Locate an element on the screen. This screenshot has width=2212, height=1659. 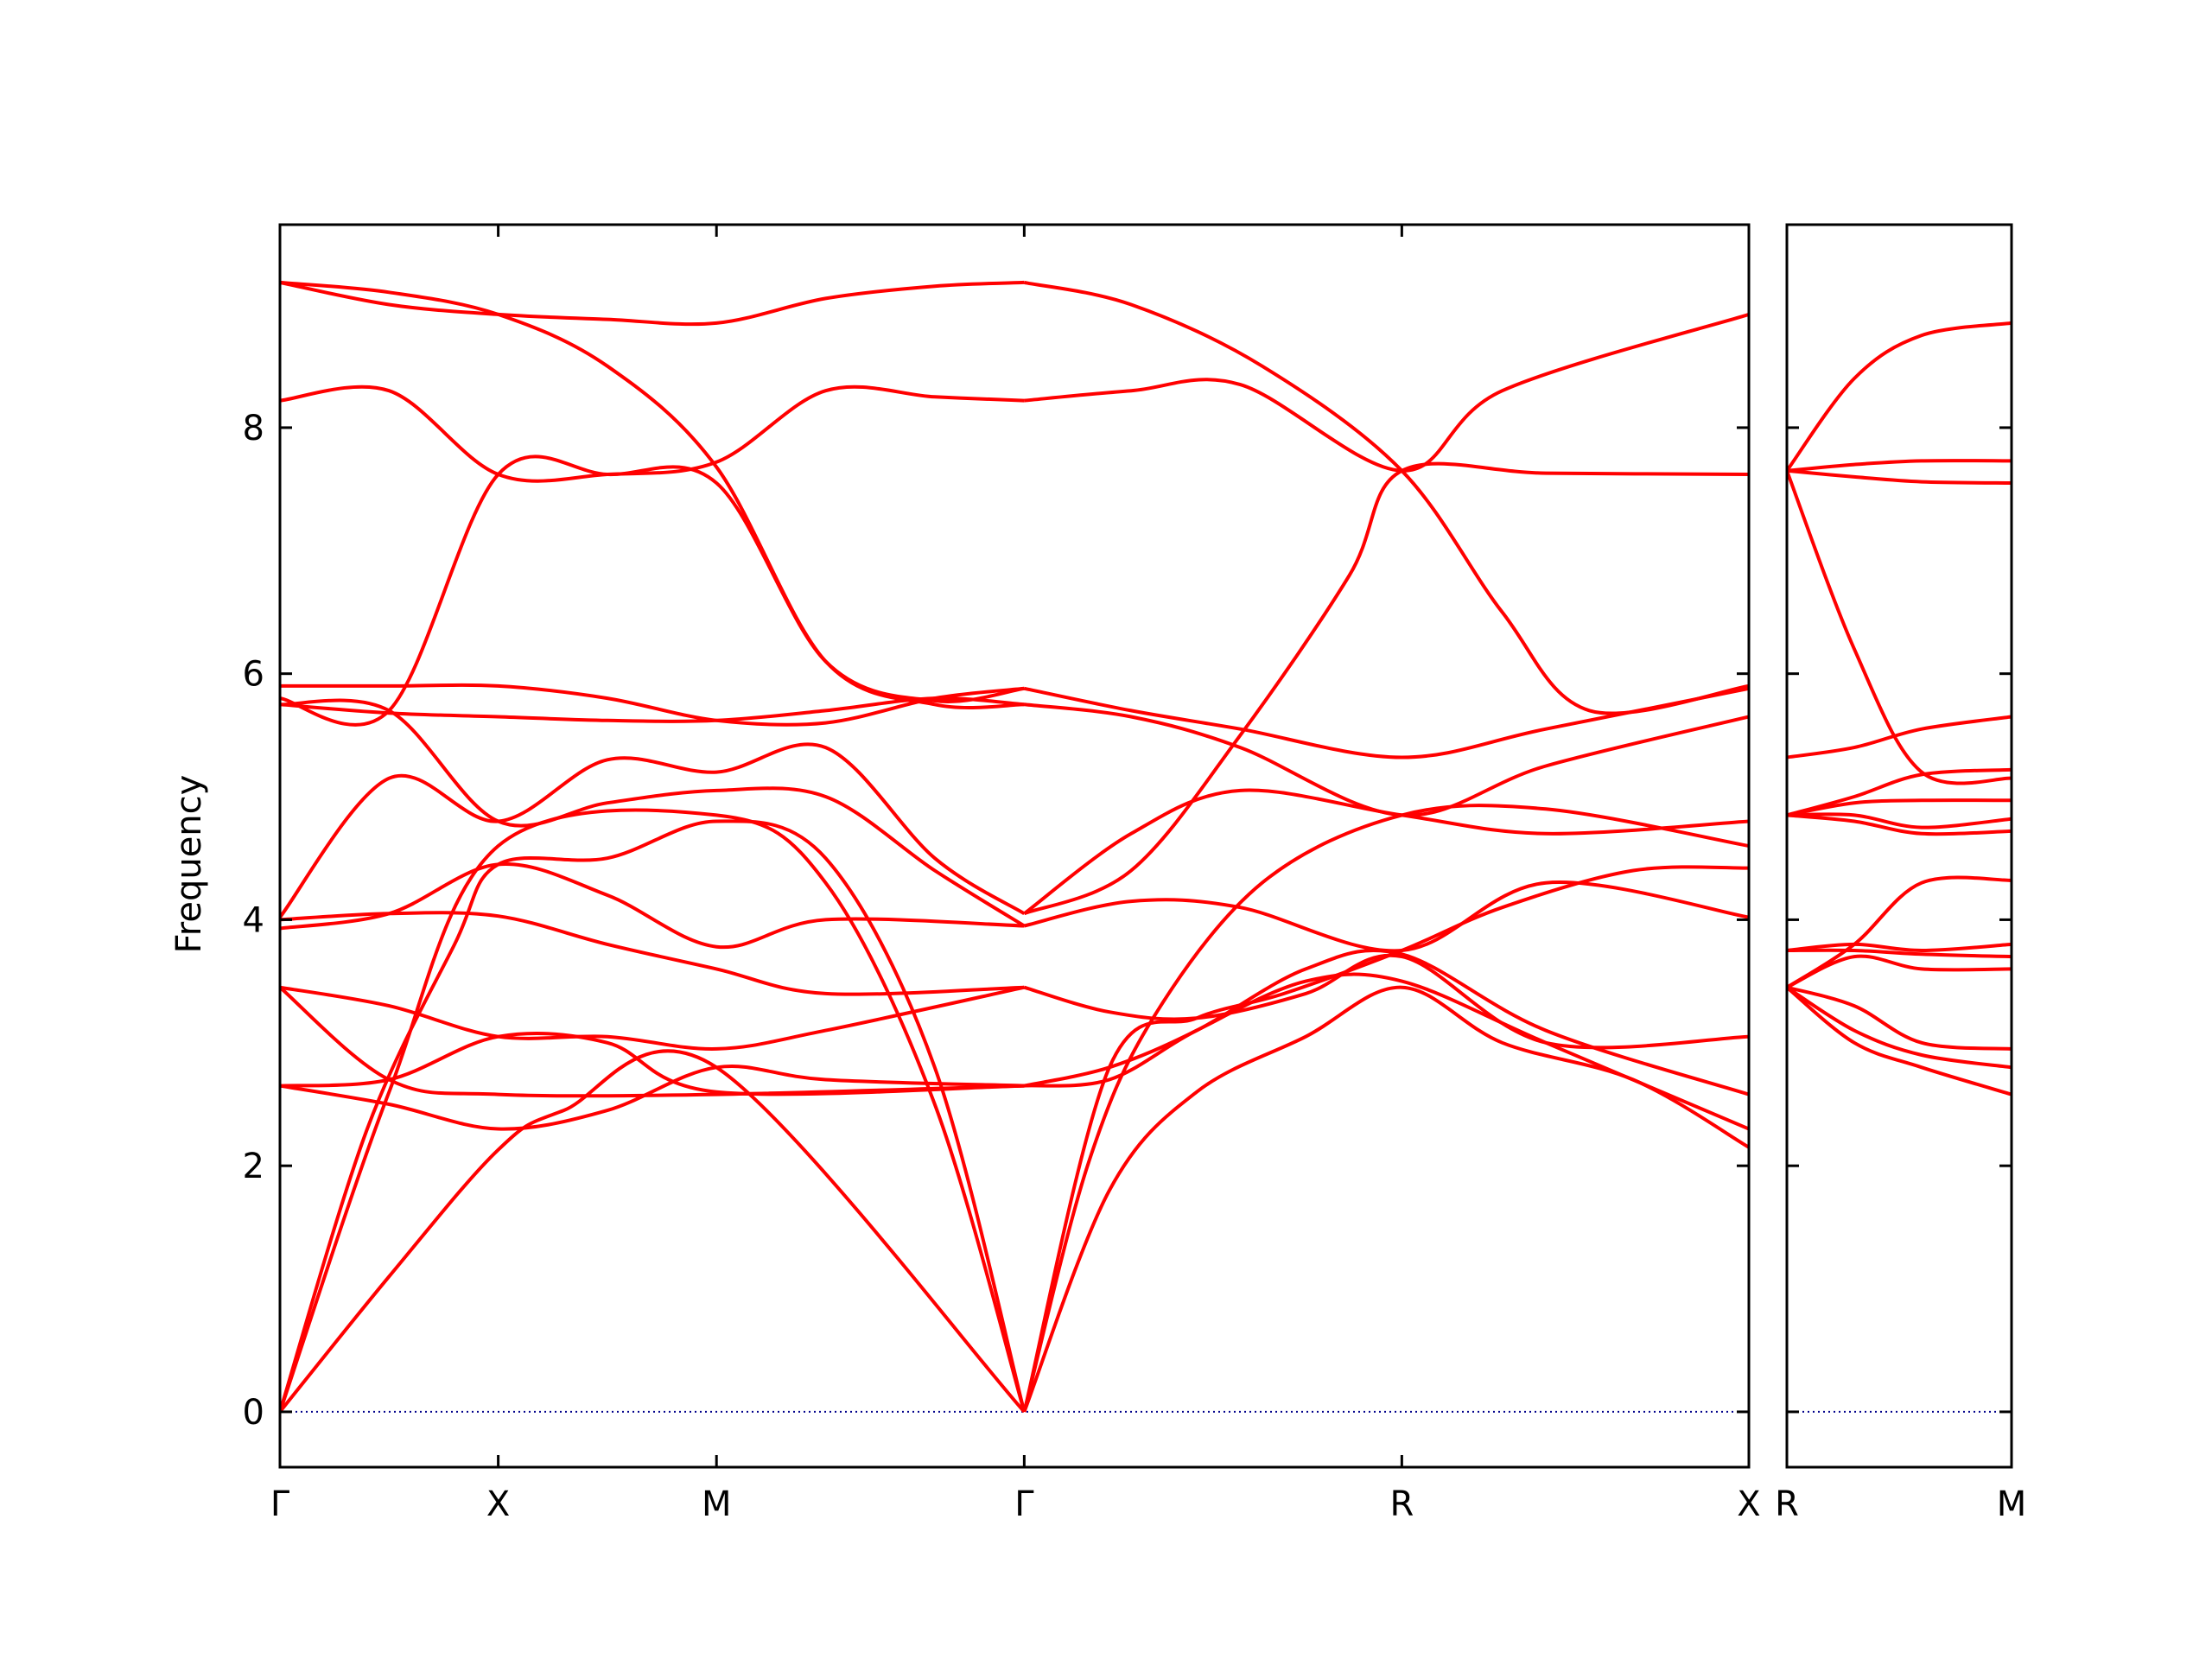
bands-group is located at coordinates (1900, 708).